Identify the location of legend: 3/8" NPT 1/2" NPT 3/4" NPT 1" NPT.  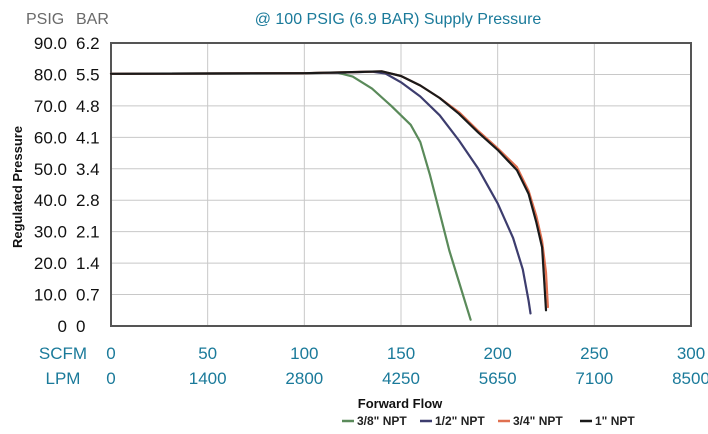
(488, 421).